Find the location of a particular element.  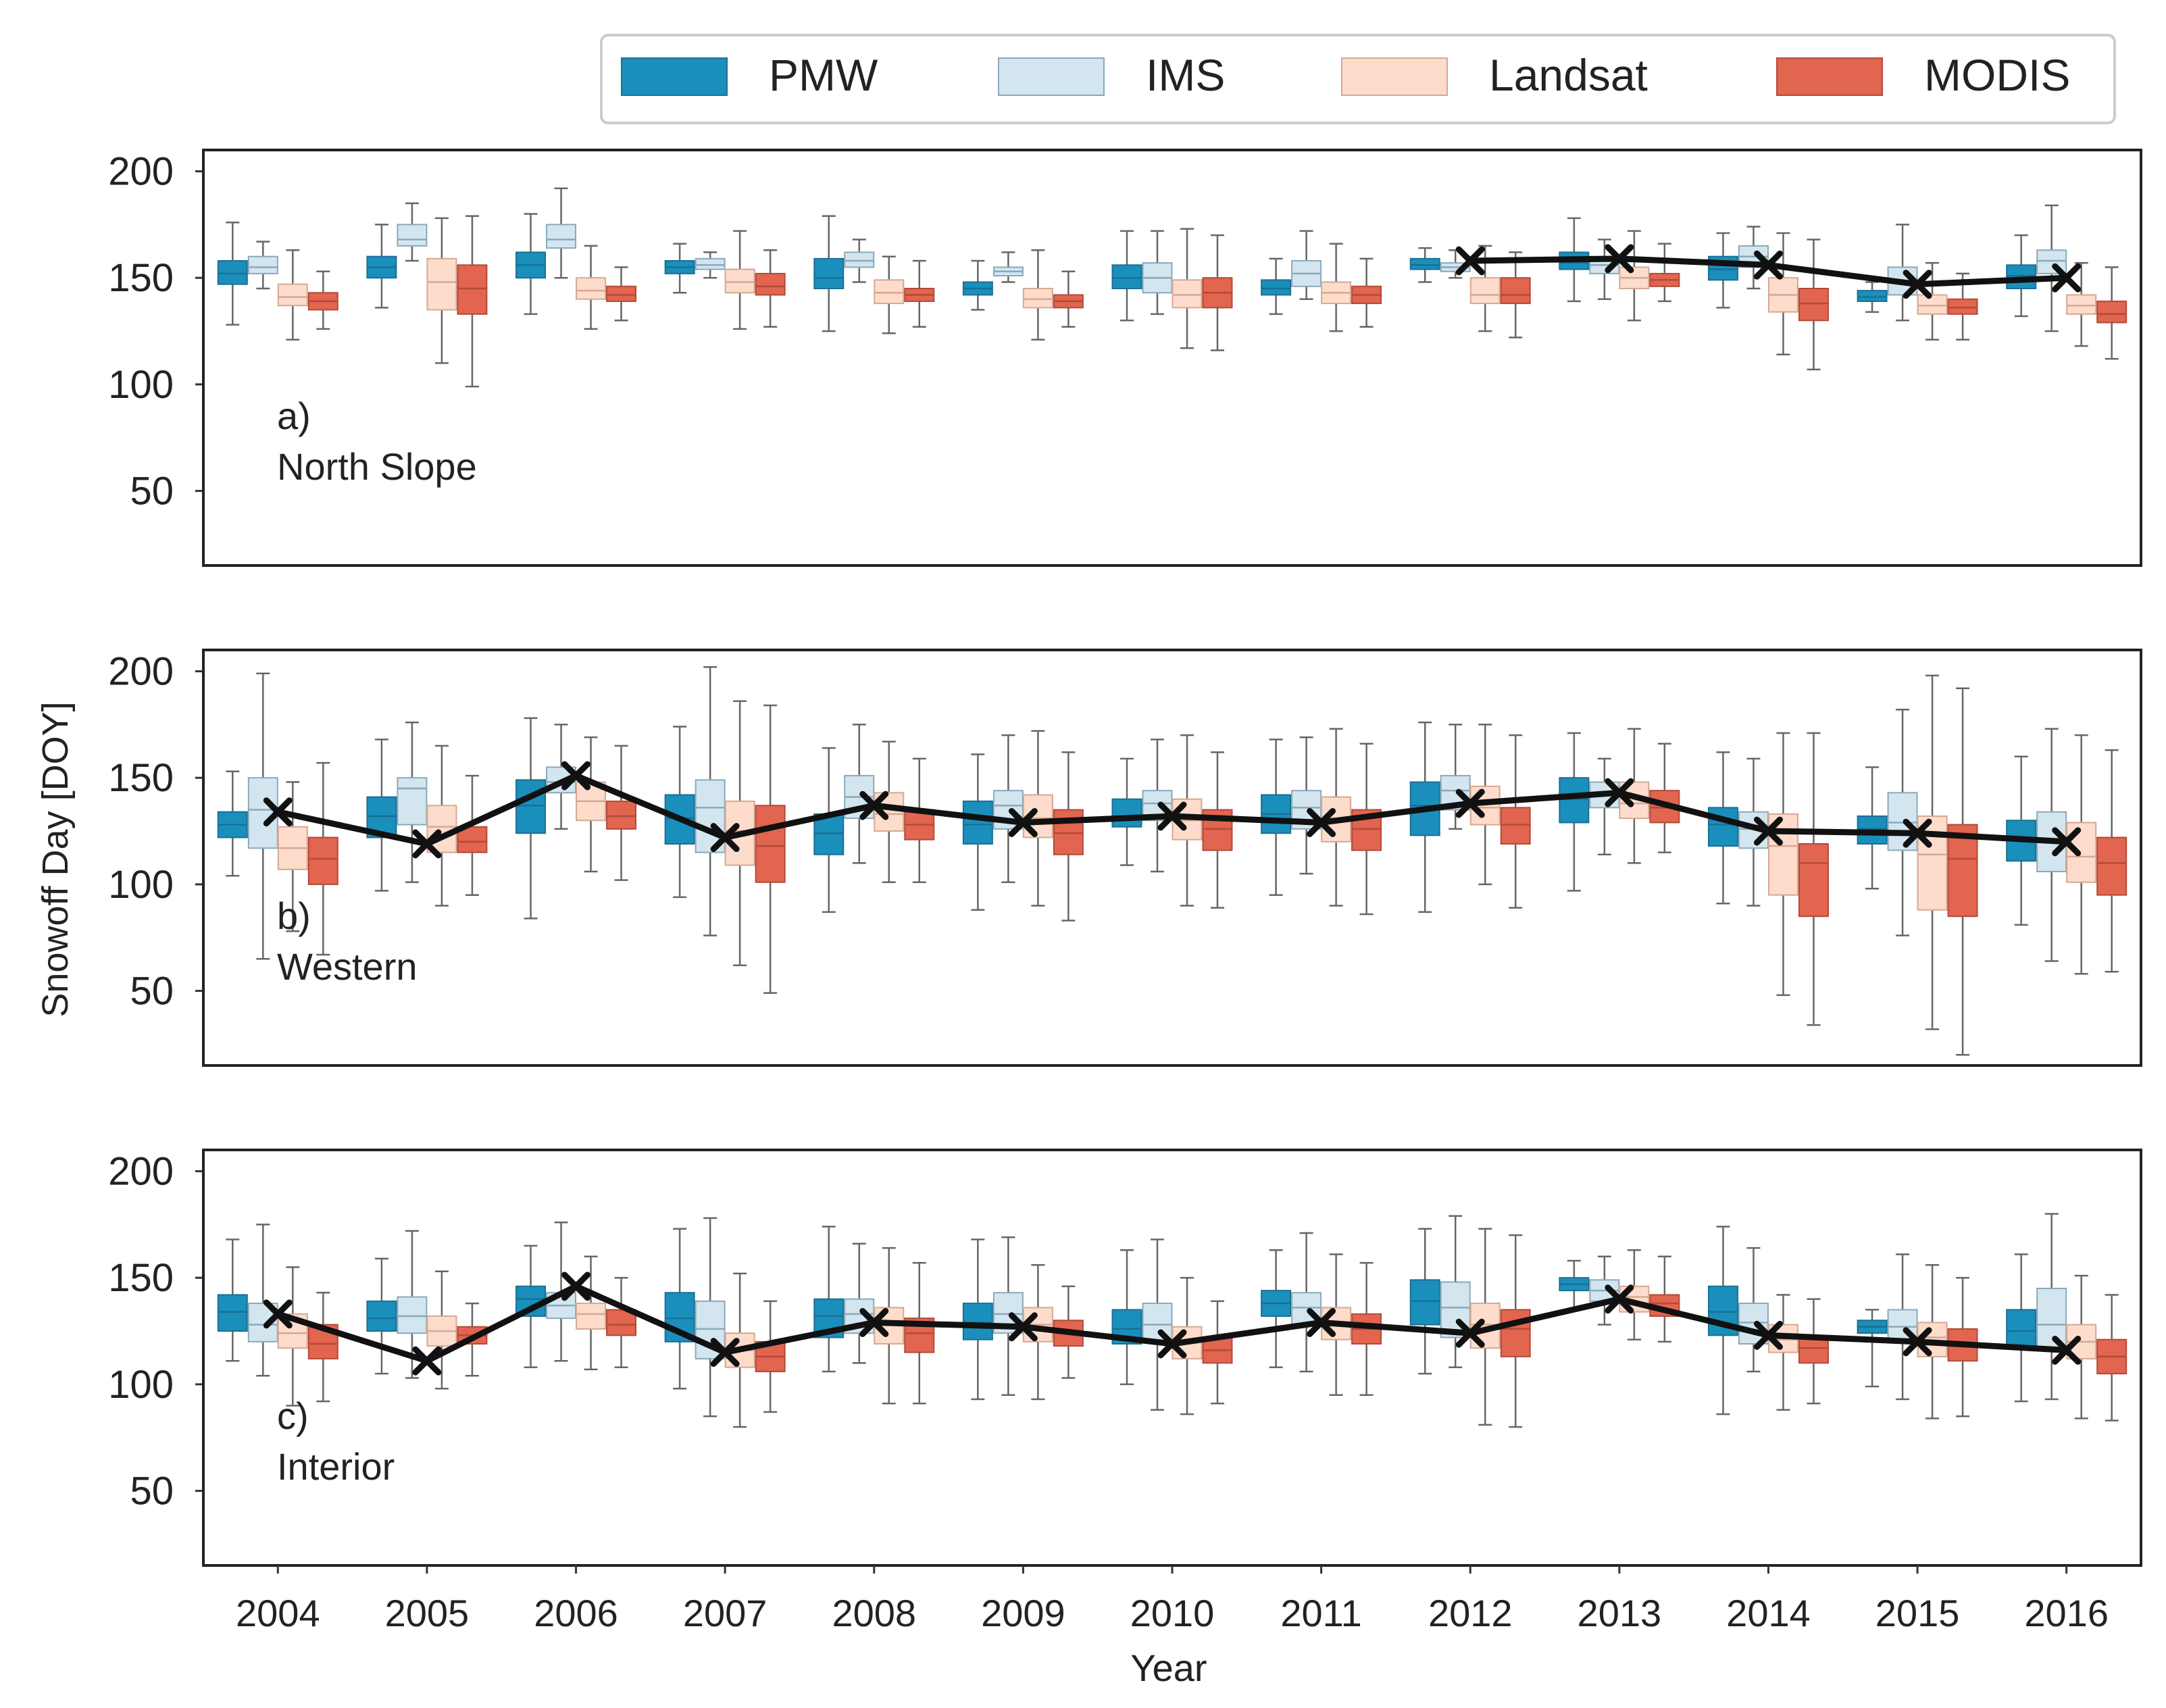

y-axis-title: Snowoff Day [DOY] is located at coordinates (55, 859).